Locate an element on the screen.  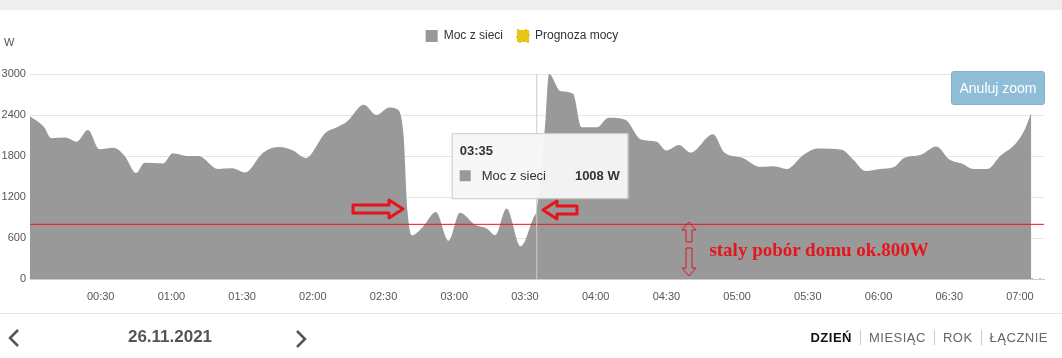
legend-label: Prognoza mocy is located at coordinates (576, 35).